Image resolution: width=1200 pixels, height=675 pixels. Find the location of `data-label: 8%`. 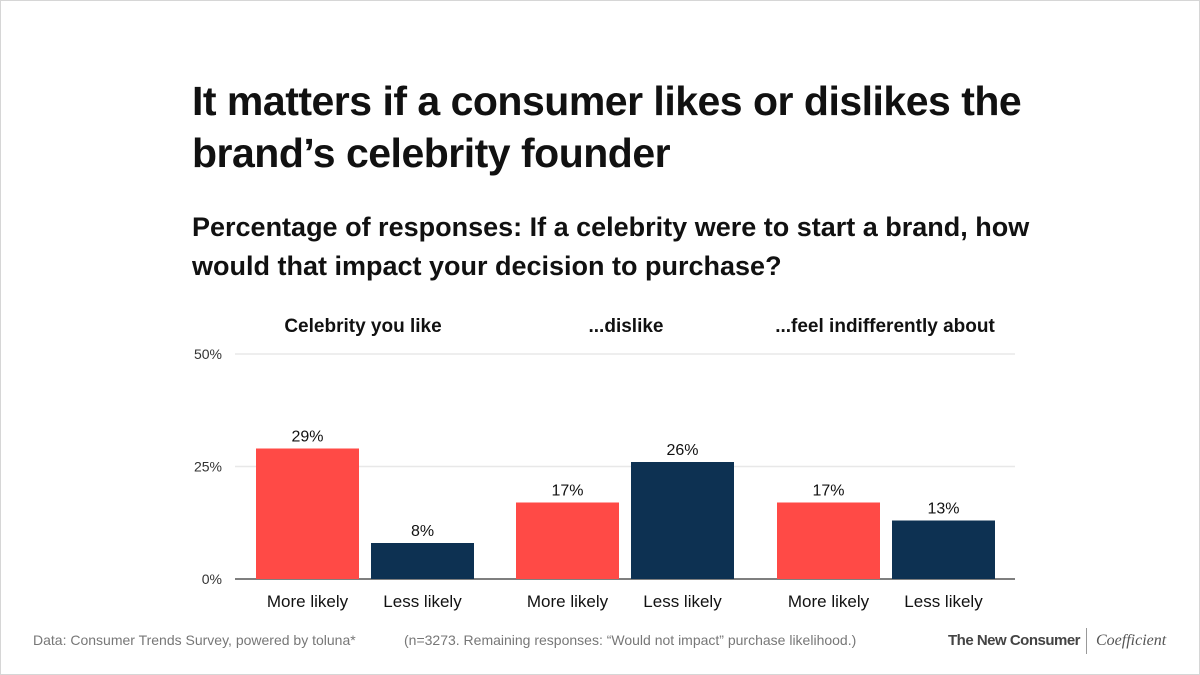

data-label: 8% is located at coordinates (422, 531).